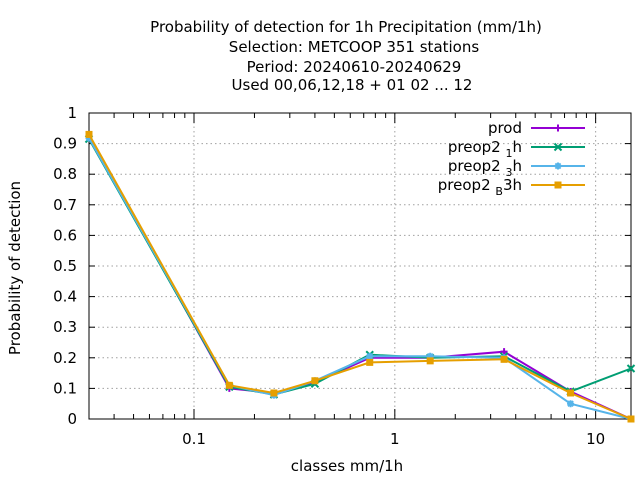 This screenshot has width=640, height=480. Describe the element at coordinates (65, 174) in the screenshot. I see `y-tick-label: 0.8` at that location.